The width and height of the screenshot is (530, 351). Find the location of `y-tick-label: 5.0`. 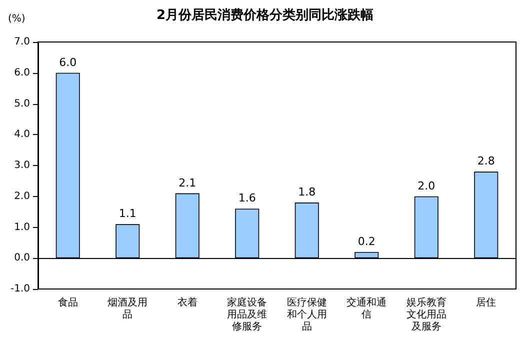

y-tick-label: 5.0 is located at coordinates (22, 104).